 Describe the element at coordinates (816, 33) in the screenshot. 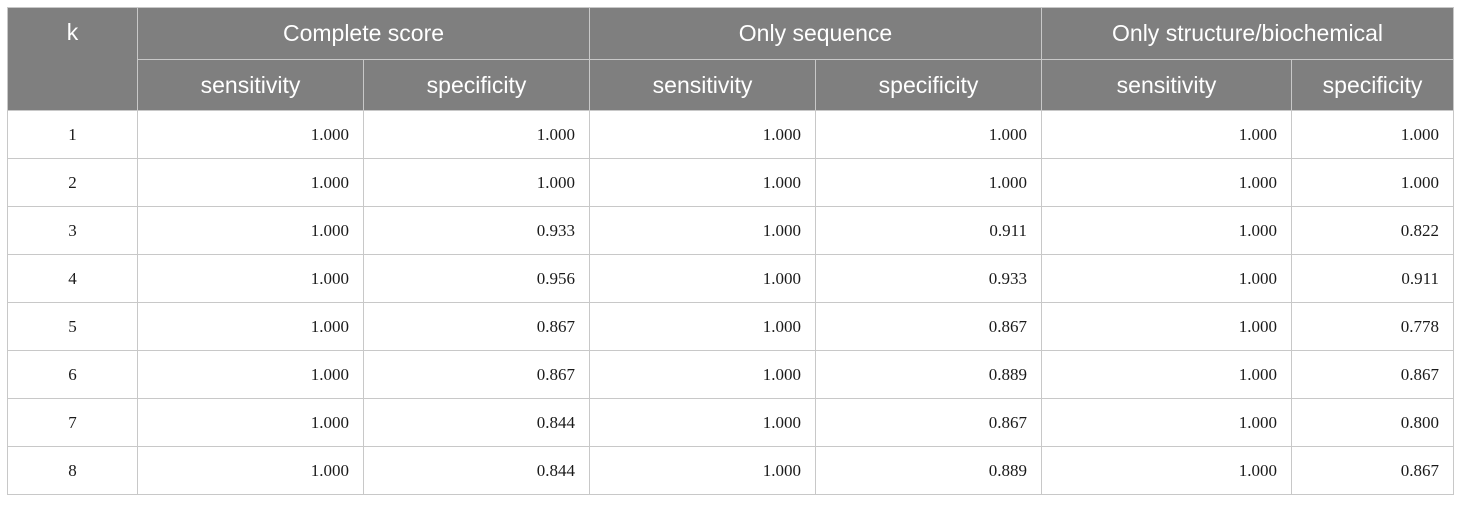

I see `group-header-only-sequence: Only sequence` at that location.